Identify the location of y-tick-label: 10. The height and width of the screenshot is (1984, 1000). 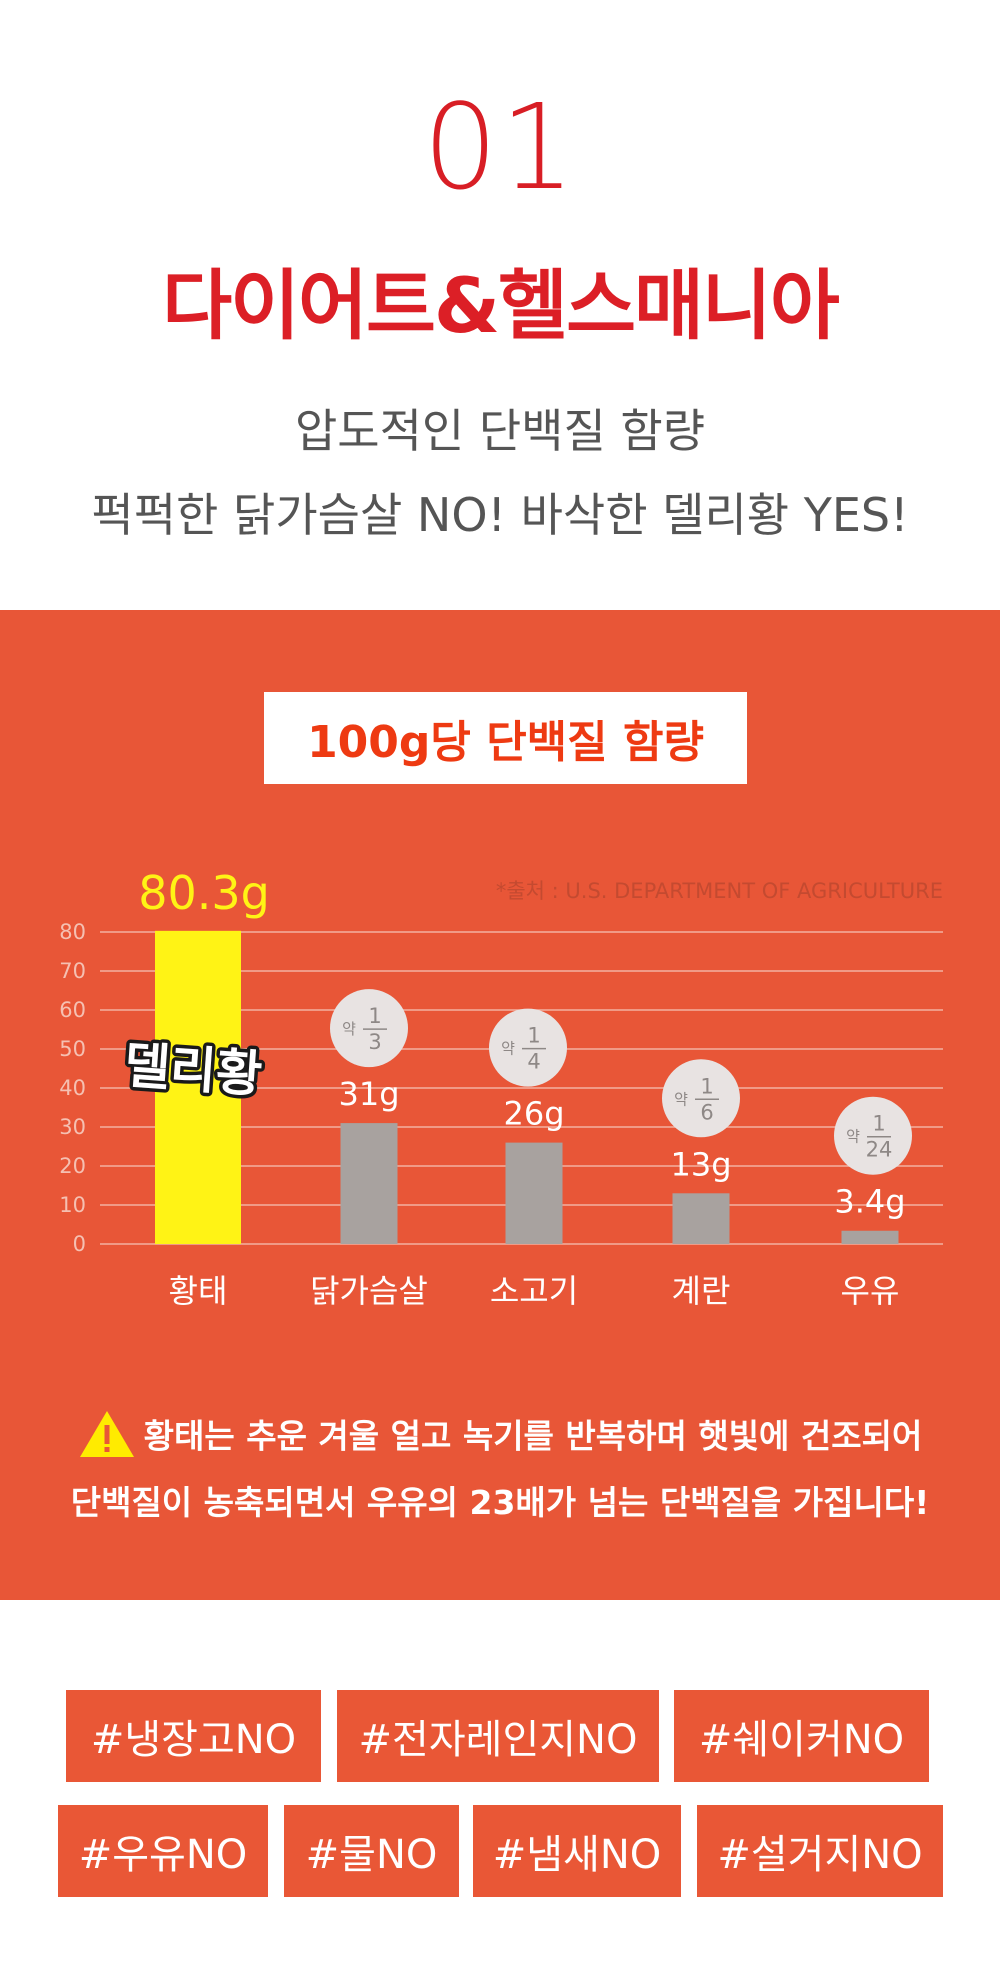
(72, 1205).